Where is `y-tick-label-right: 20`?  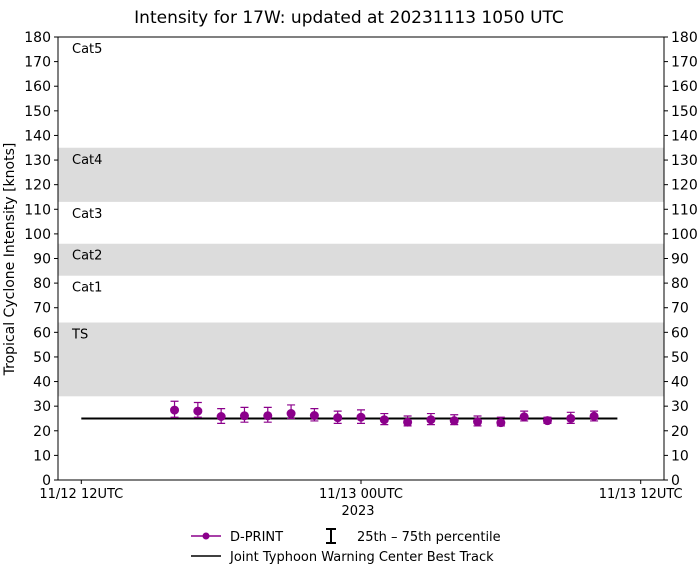 y-tick-label-right: 20 is located at coordinates (680, 432).